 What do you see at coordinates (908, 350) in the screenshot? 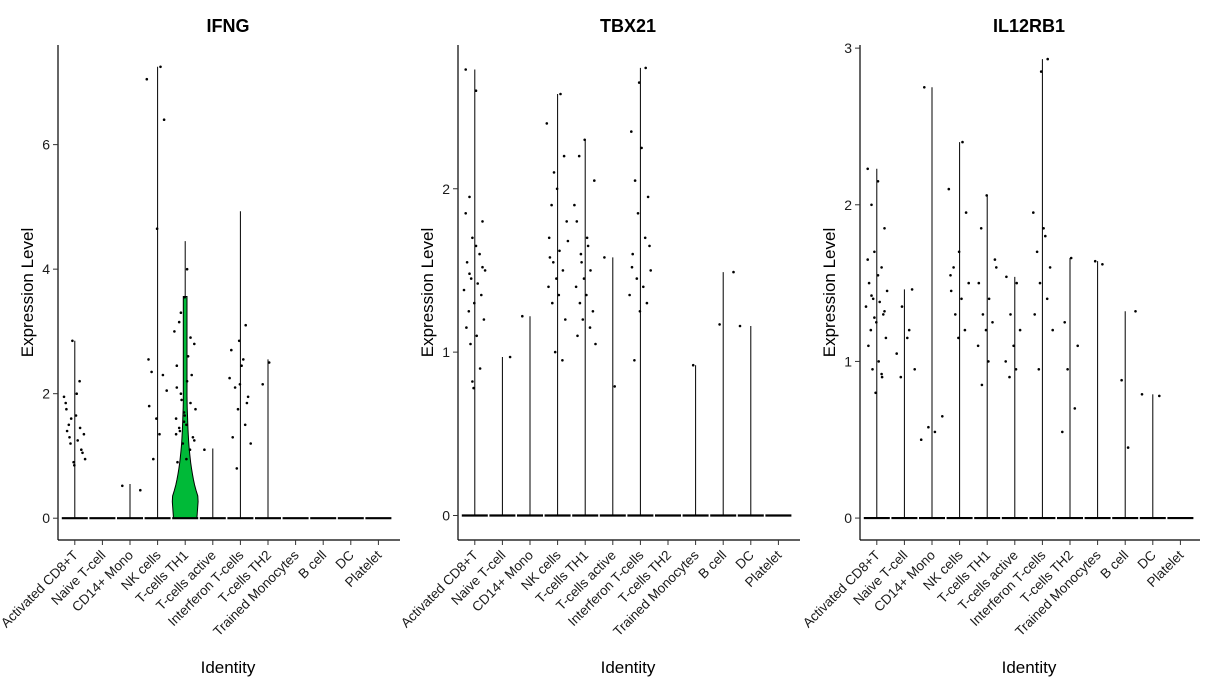
I see `violin-cd14-mono: CD14+ Mono` at bounding box center [908, 350].